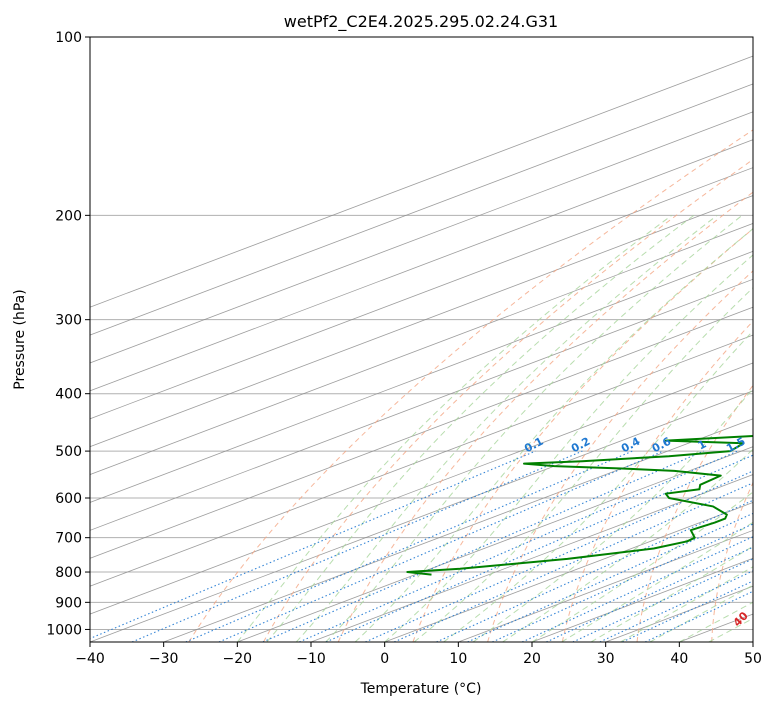 The image size is (775, 708). I want to click on temperature-profile-line, so click(767, 306).